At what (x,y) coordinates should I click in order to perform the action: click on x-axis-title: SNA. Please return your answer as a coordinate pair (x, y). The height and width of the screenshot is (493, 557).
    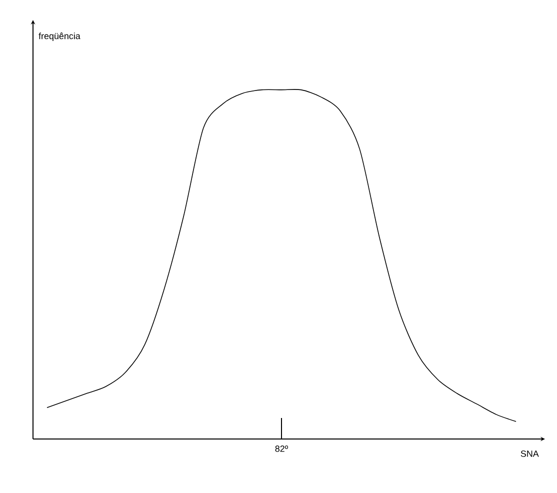
    Looking at the image, I should click on (529, 453).